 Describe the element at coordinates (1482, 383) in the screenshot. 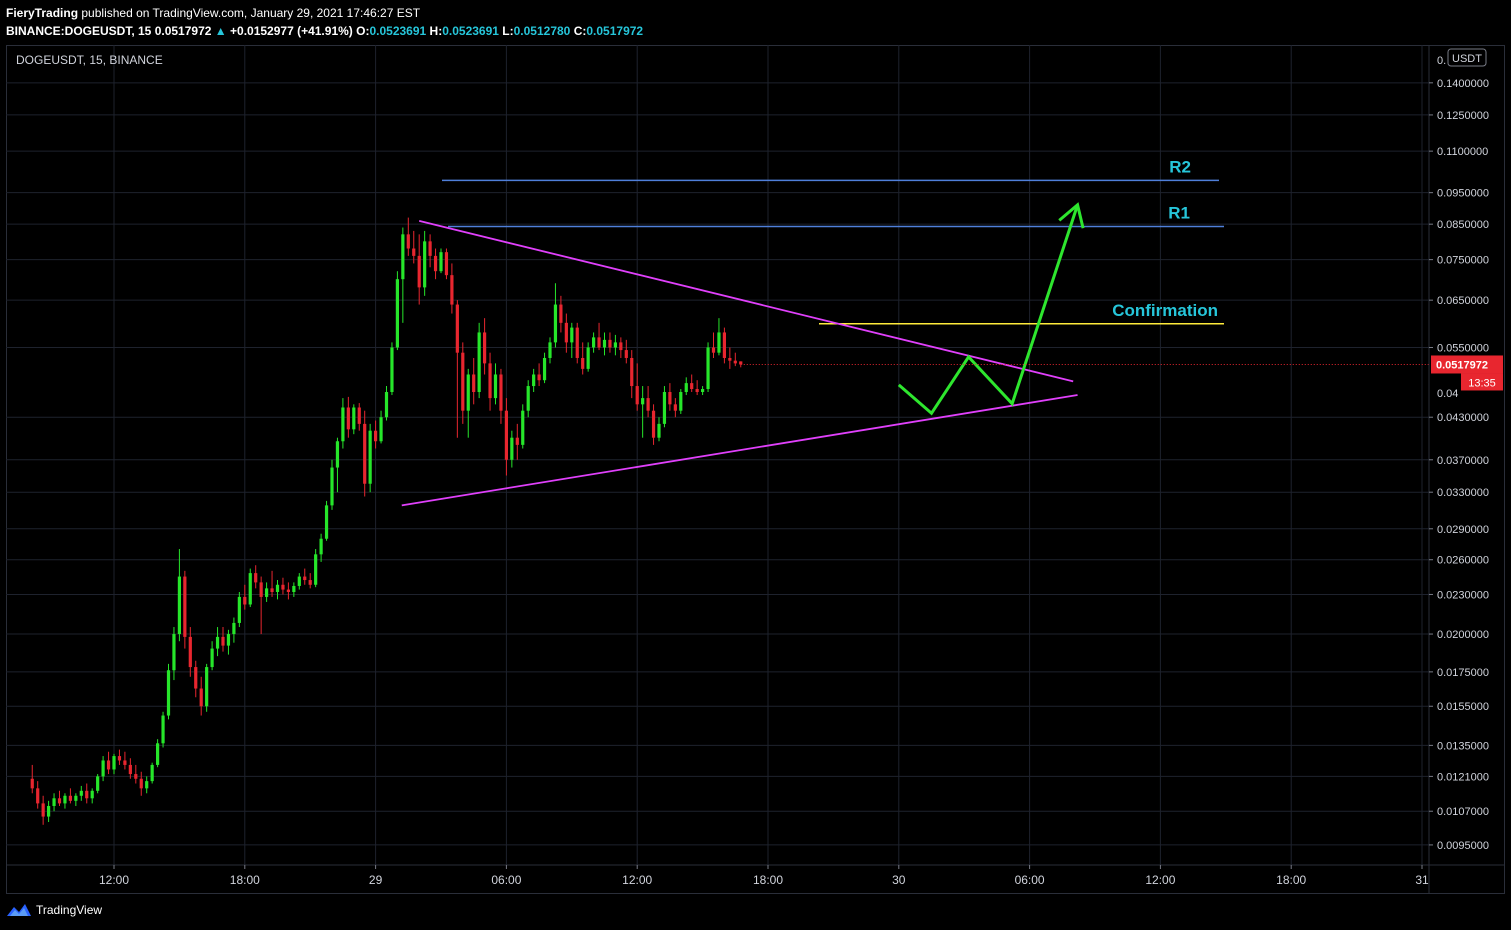

I see `countdown-label: 13:35` at that location.